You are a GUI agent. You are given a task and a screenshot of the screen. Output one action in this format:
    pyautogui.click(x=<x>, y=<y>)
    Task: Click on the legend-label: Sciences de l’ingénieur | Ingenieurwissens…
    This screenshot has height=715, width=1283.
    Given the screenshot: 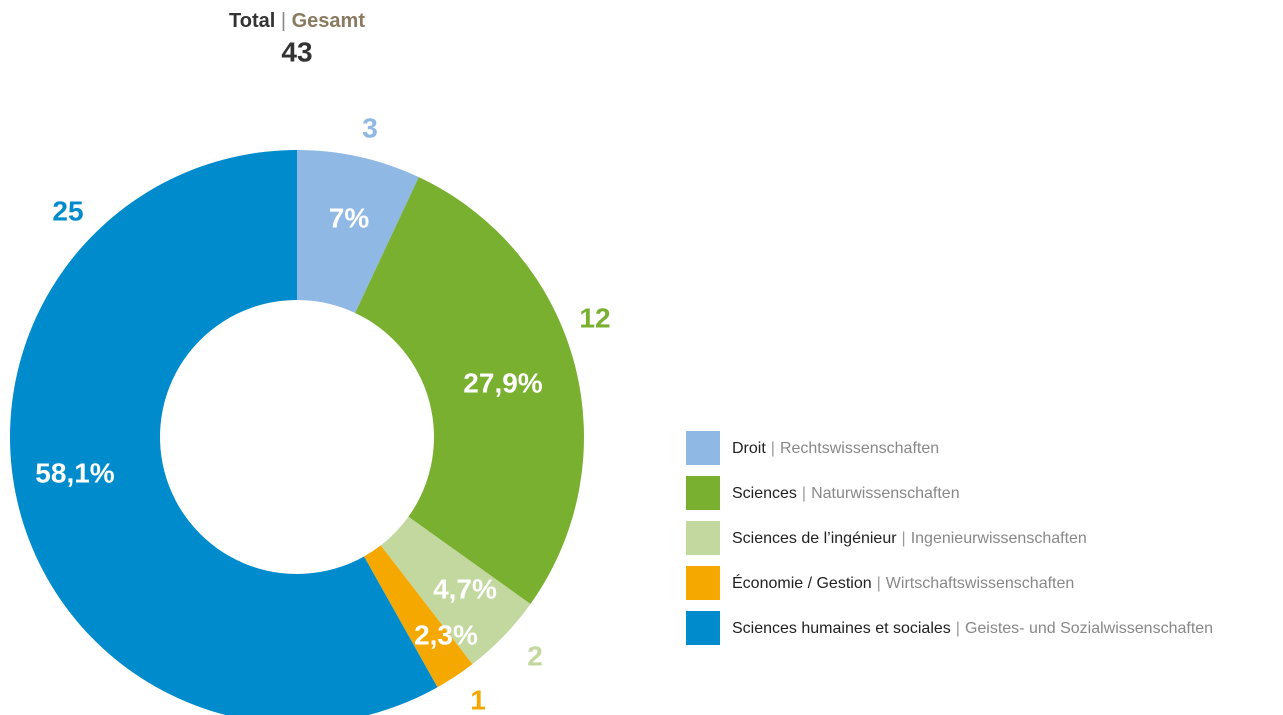 What is the action you would take?
    pyautogui.click(x=909, y=538)
    